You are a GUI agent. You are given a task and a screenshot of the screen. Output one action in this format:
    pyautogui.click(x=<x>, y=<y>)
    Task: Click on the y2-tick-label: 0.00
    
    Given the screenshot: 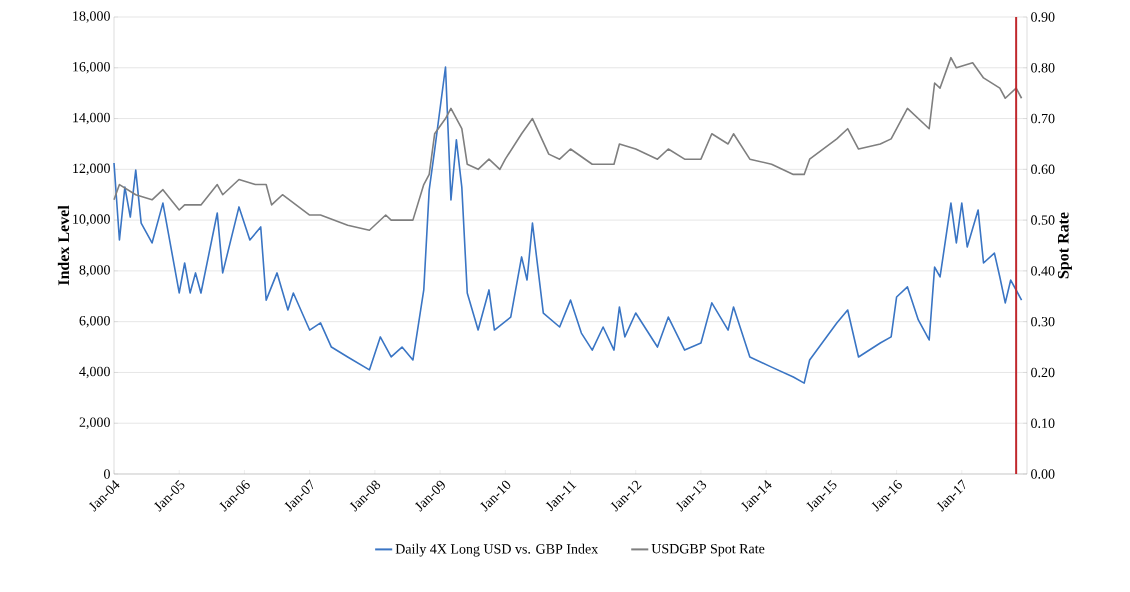 What is the action you would take?
    pyautogui.click(x=1043, y=474)
    